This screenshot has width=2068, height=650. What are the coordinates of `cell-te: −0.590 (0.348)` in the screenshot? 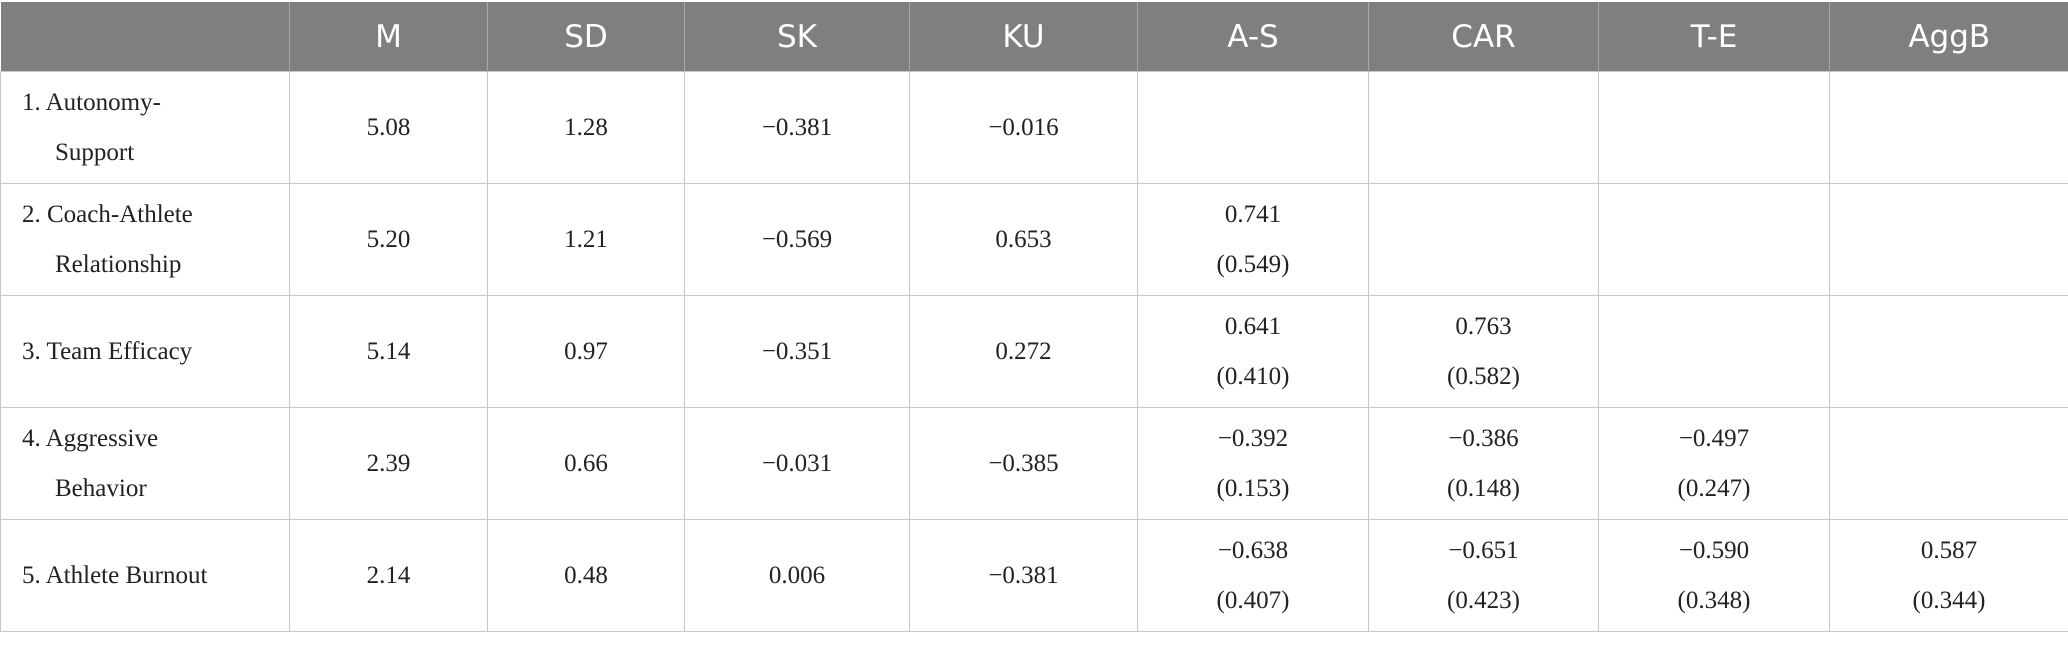 It's located at (1714, 575).